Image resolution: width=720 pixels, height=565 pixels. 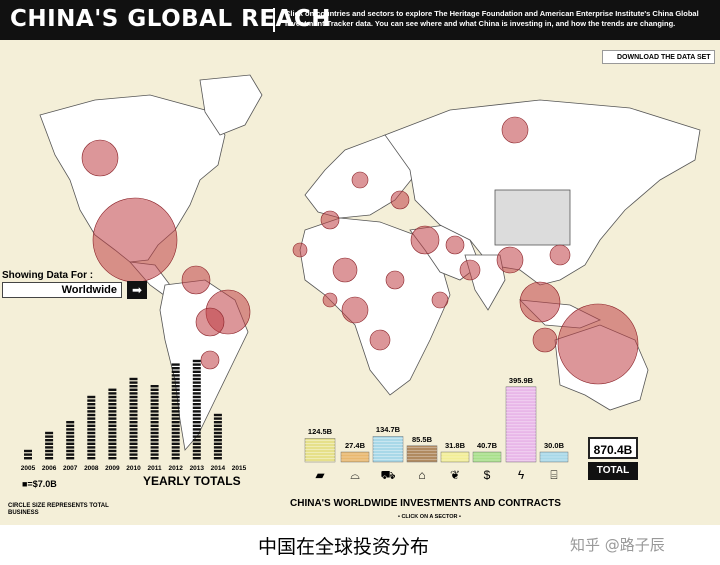 What do you see at coordinates (554, 475) in the screenshot?
I see `factory-icon: ⌸` at bounding box center [554, 475].